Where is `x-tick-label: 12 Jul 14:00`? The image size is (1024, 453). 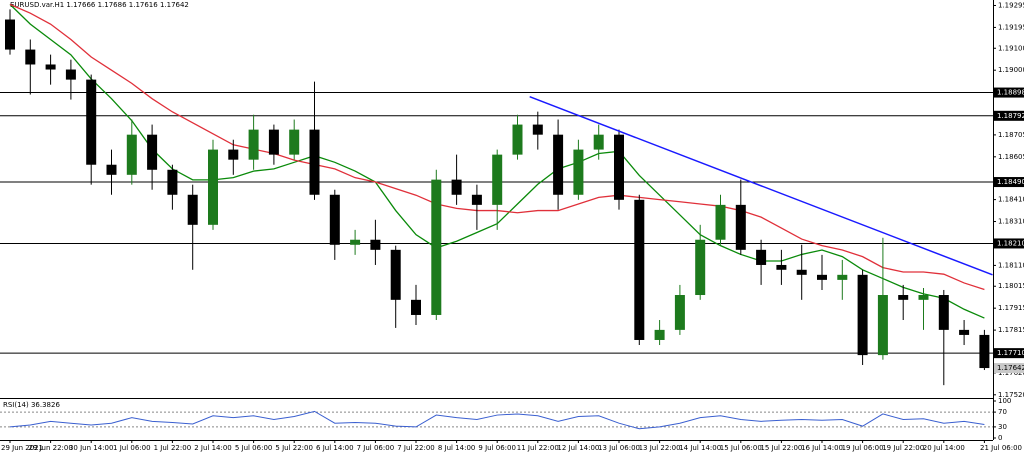 x-tick-label: 12 Jul 14:00 is located at coordinates (578, 448).